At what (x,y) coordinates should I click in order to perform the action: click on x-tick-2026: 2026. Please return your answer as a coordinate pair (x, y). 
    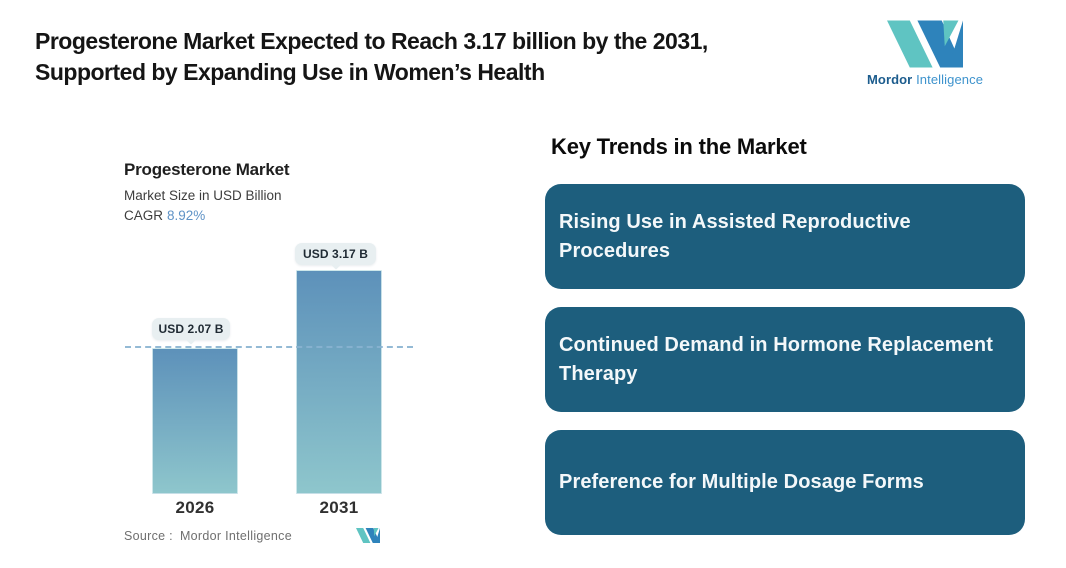
    Looking at the image, I should click on (195, 507).